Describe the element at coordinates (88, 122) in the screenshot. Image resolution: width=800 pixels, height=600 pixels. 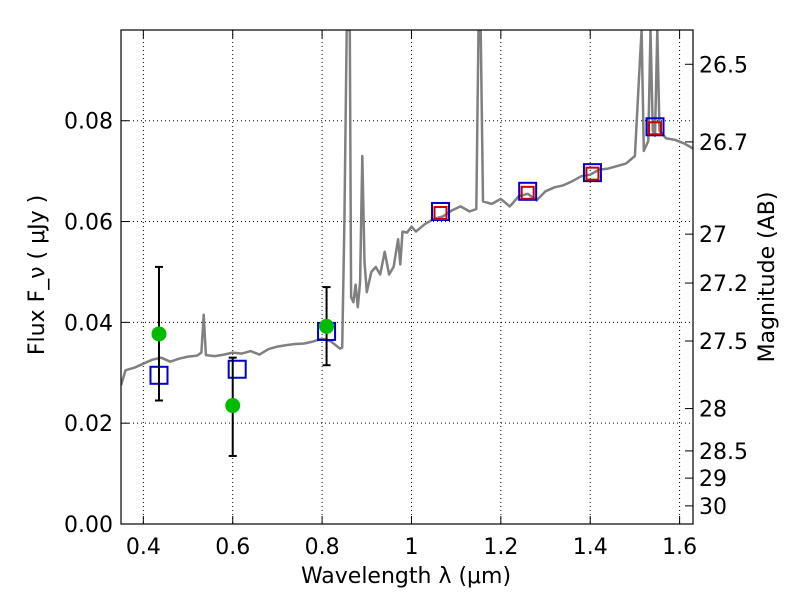
I see `y-tick-label: 0.08` at that location.